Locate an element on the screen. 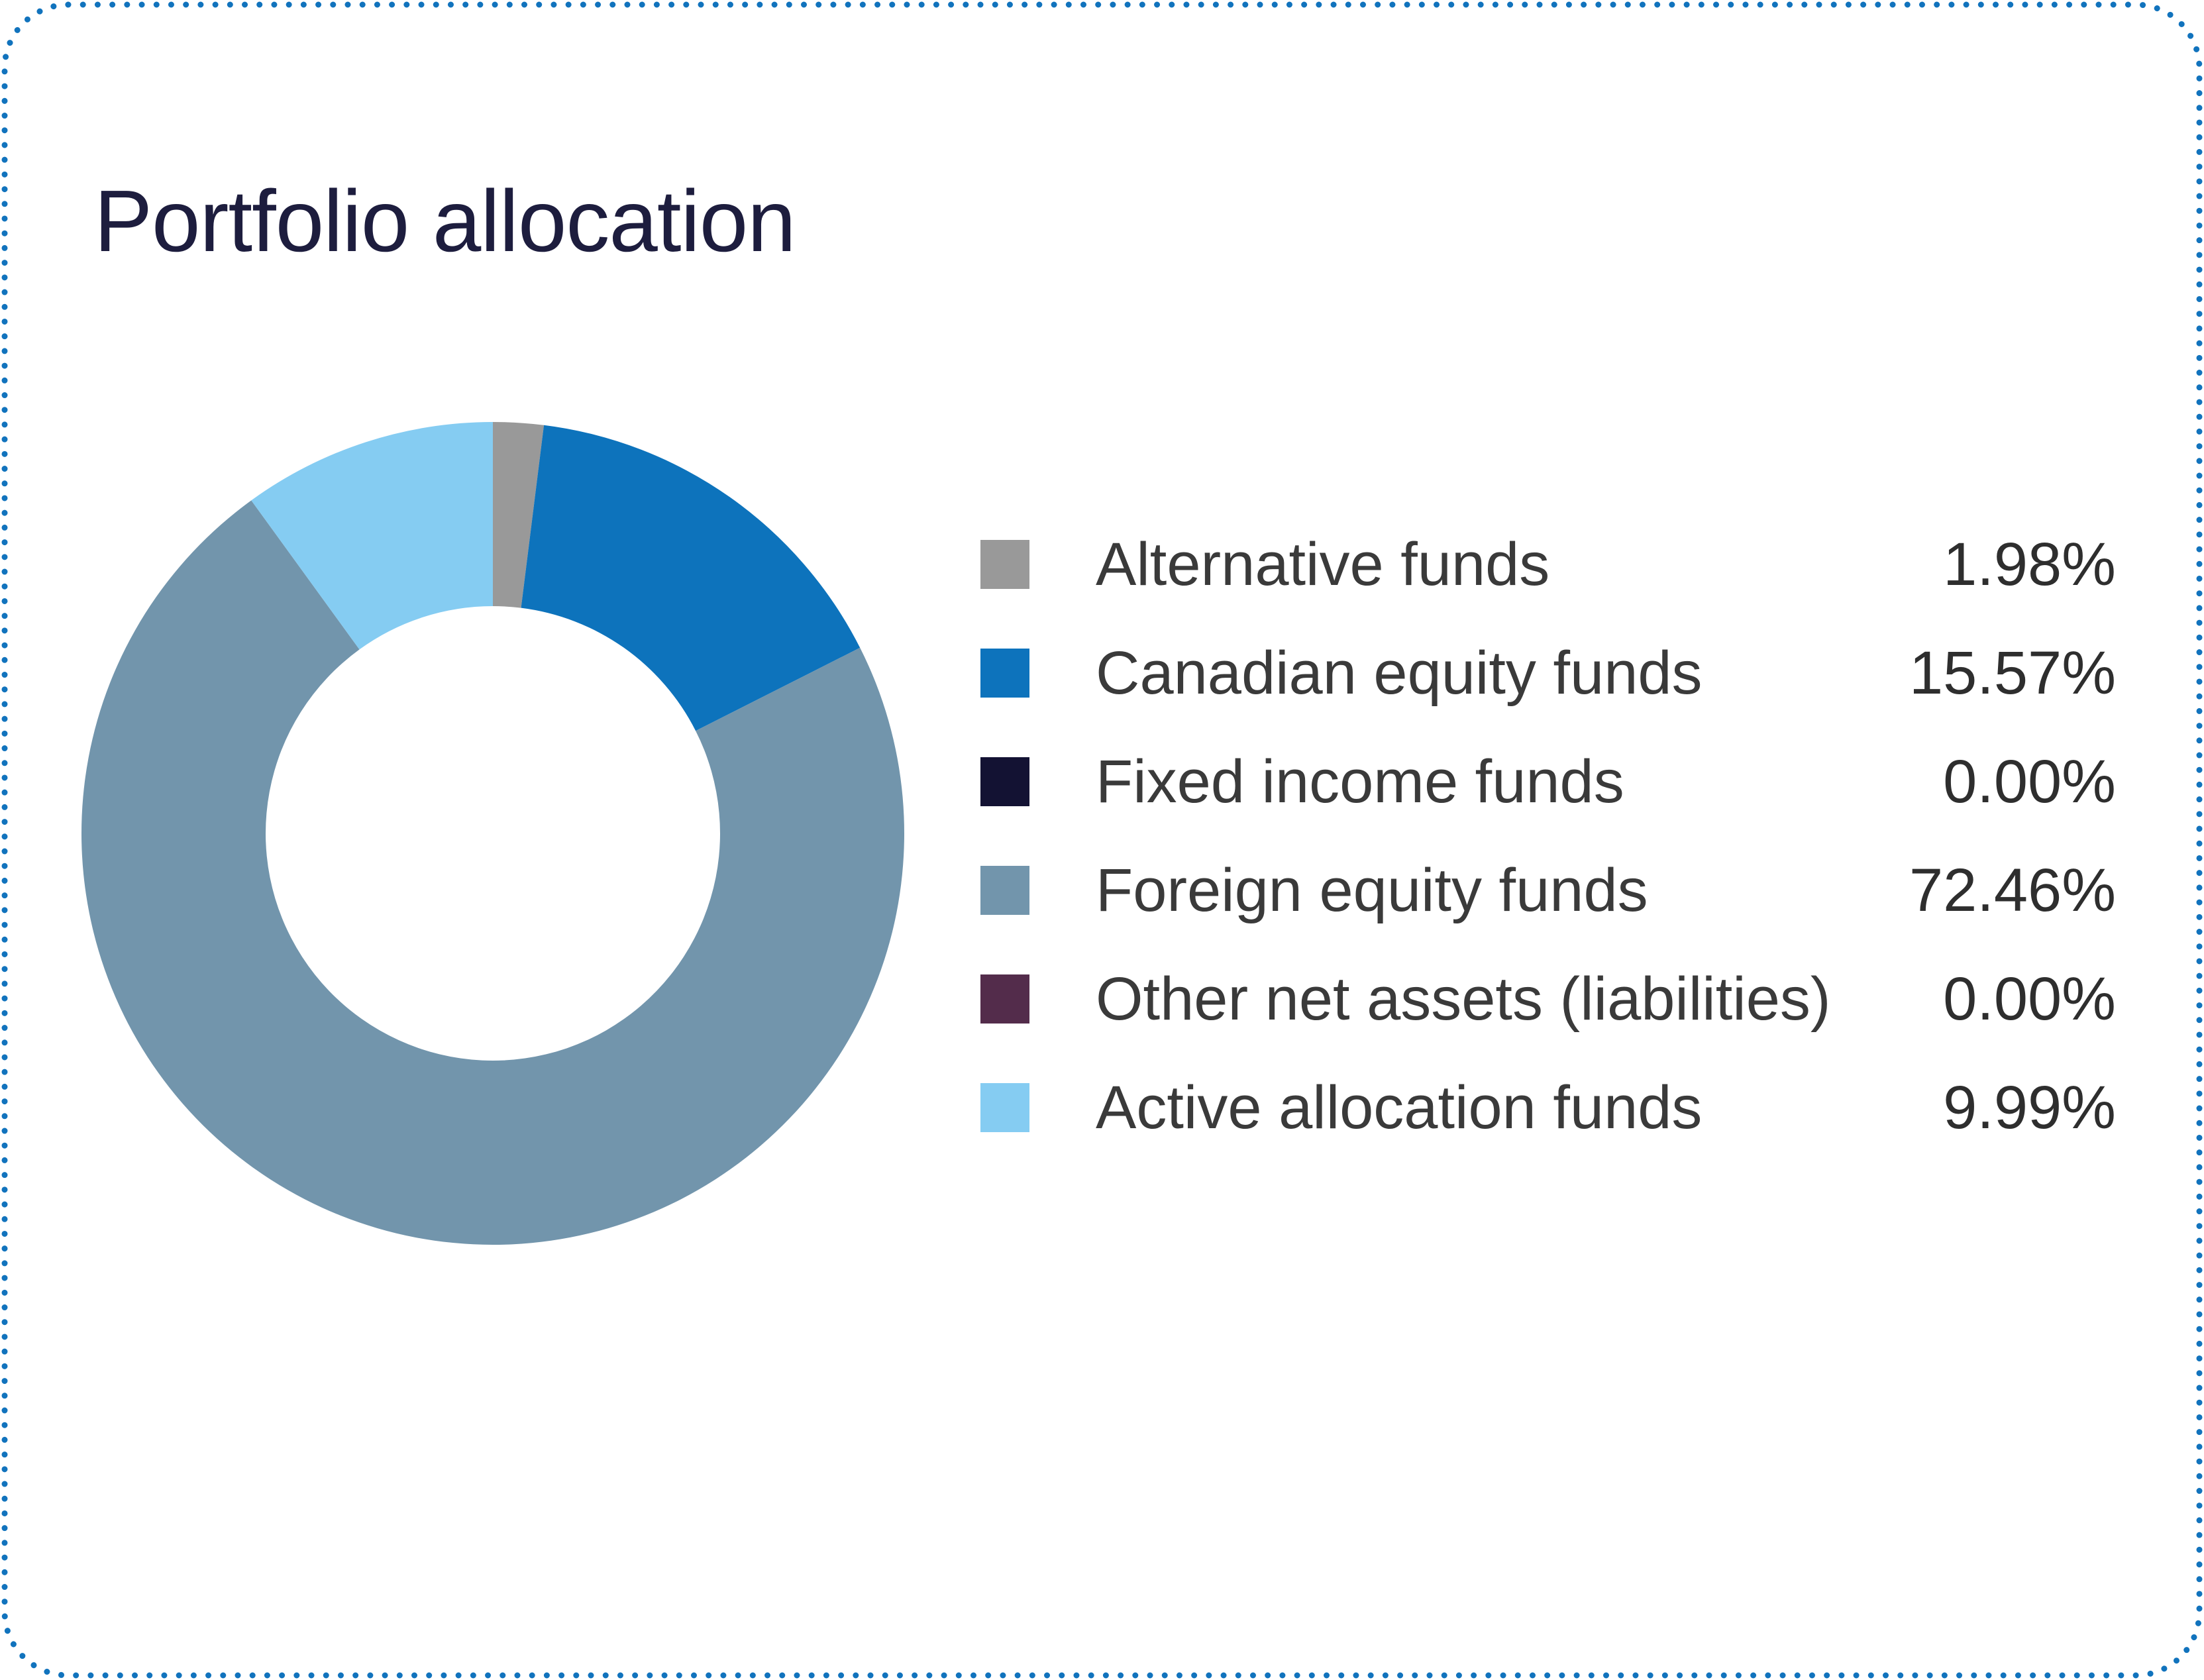  legend-row-alternative-funds: Alternative funds 1.98% is located at coordinates (1548, 564).